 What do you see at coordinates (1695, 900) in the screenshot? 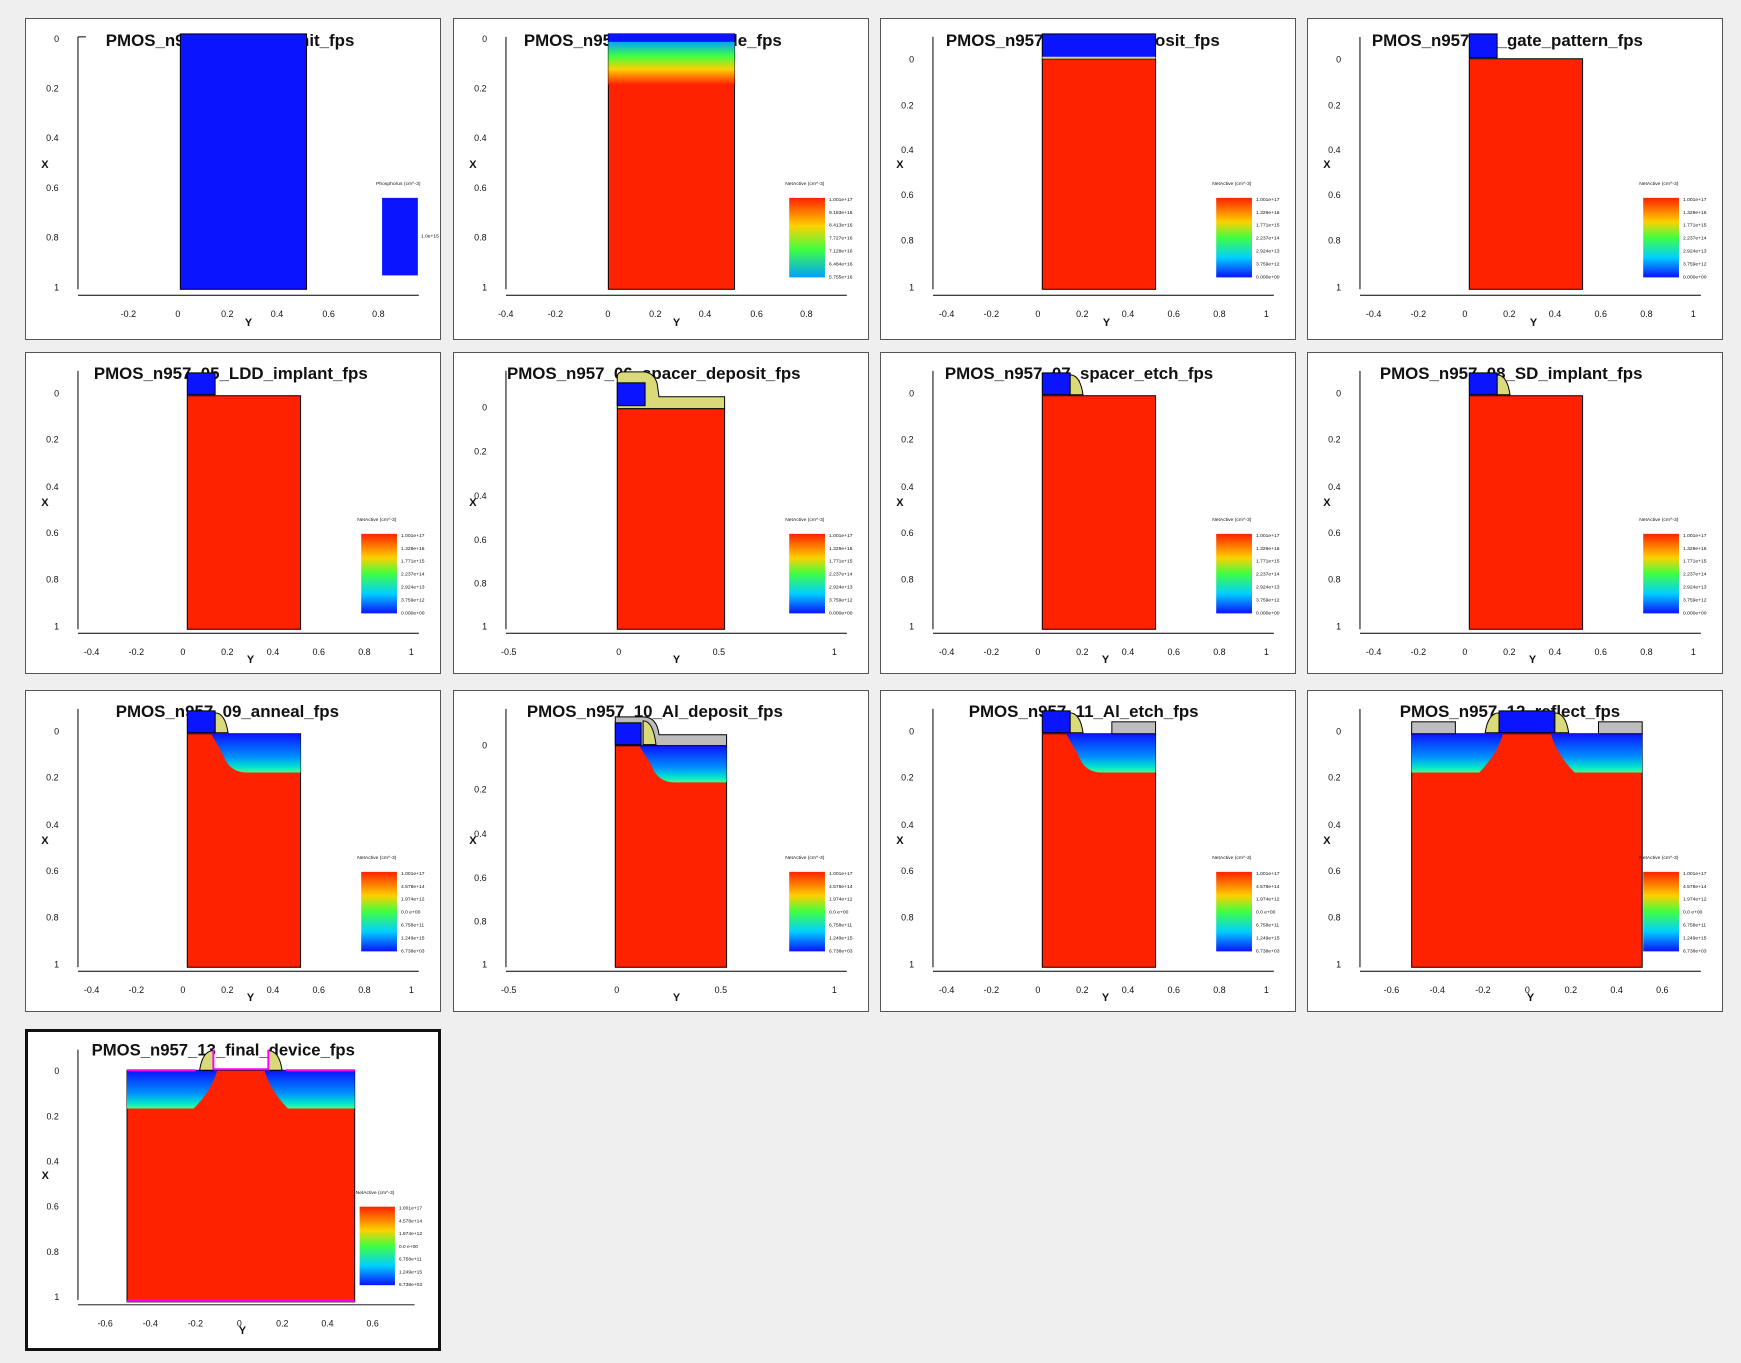
I see `svg-text: 1.974e+12` at bounding box center [1695, 900].